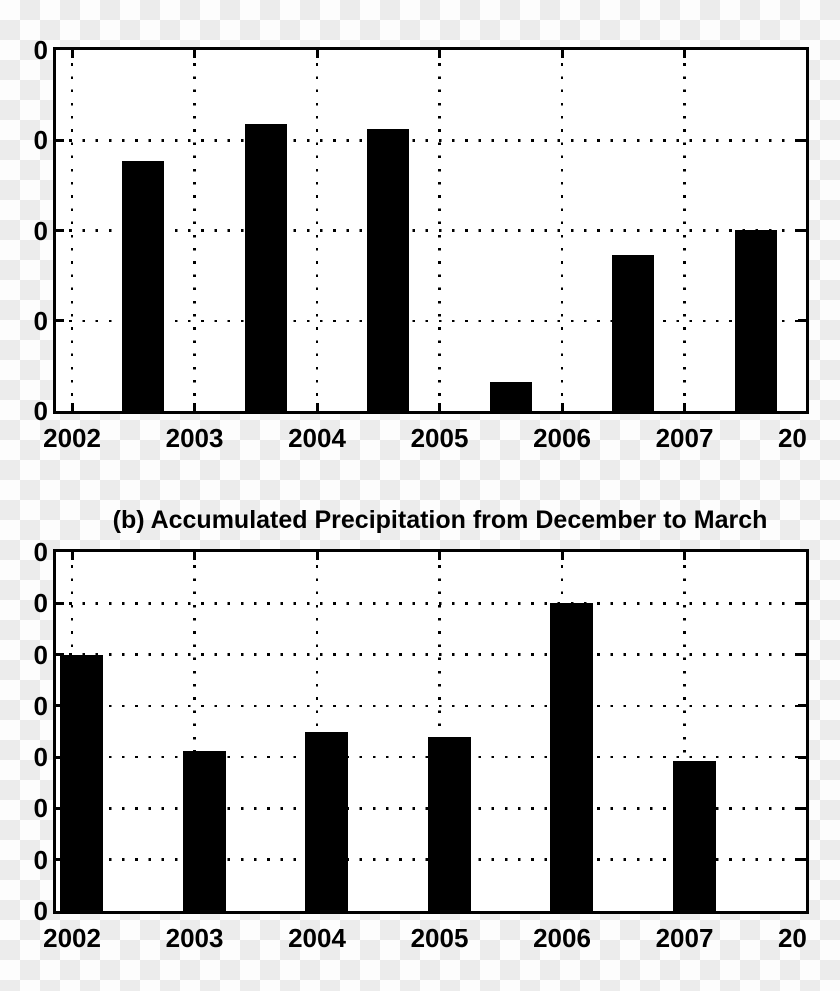 The image size is (840, 991). Describe the element at coordinates (802, 603) in the screenshot. I see `y-tick-600-right` at that location.